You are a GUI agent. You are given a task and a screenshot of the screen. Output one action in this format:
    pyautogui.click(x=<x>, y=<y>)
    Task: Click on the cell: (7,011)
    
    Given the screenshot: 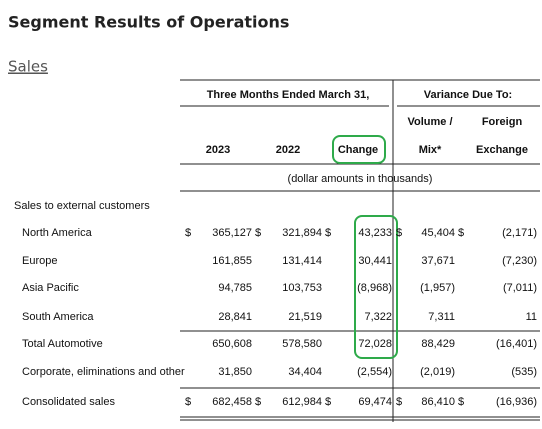 What is the action you would take?
    pyautogui.click(x=520, y=288)
    